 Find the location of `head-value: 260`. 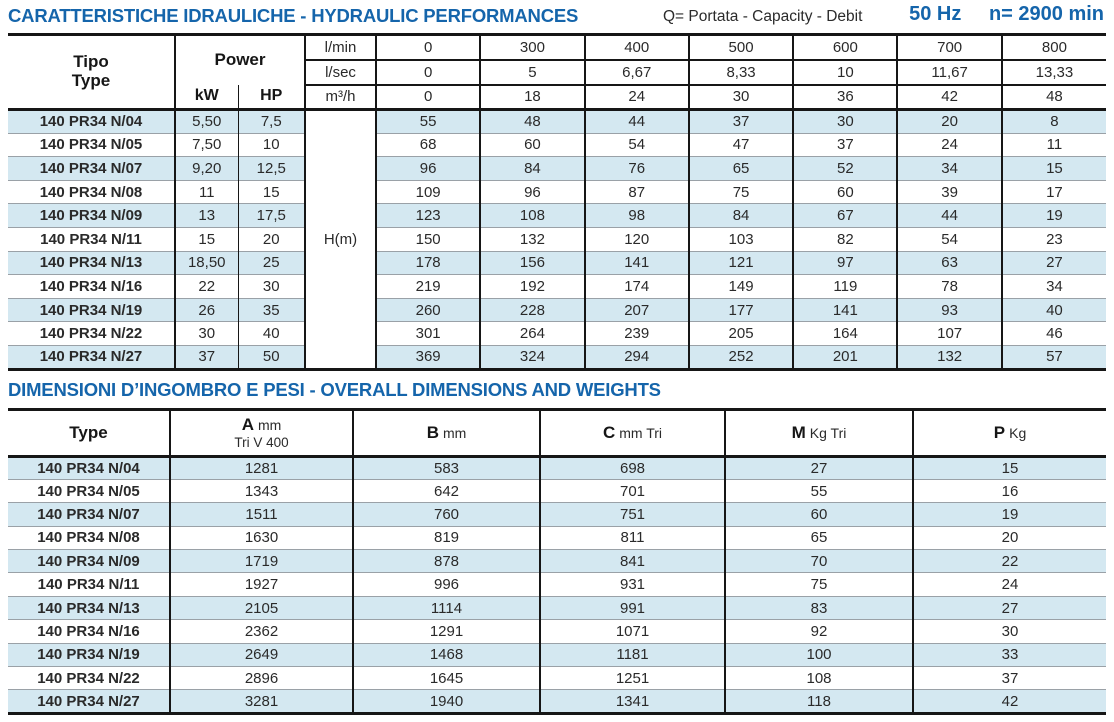

head-value: 260 is located at coordinates (427, 309).